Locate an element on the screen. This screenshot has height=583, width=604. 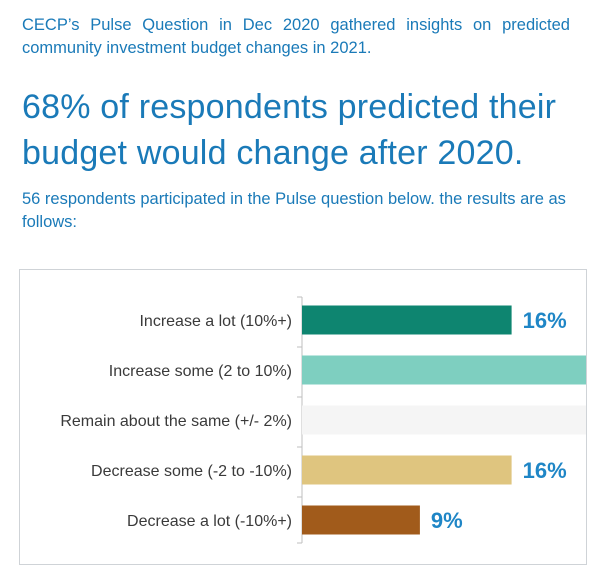
category-label: Increase some (2 to 10%) is located at coordinates (200, 371).